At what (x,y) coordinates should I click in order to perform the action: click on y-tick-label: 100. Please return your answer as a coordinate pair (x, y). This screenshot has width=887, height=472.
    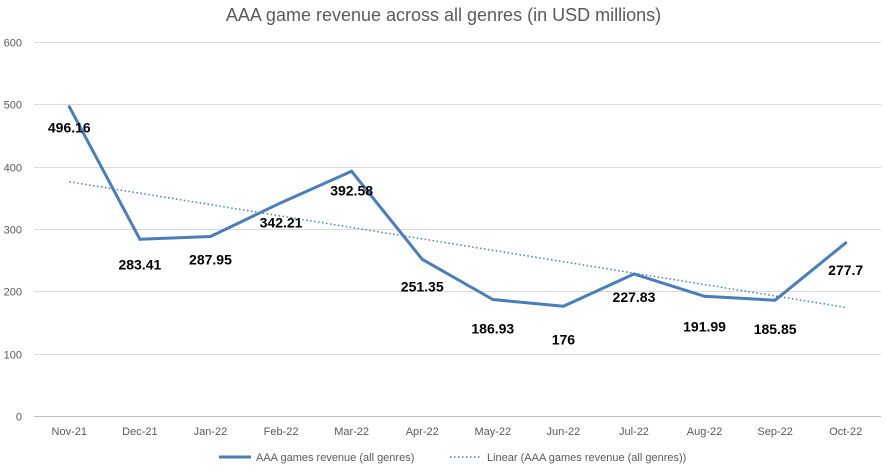
    Looking at the image, I should click on (13, 356).